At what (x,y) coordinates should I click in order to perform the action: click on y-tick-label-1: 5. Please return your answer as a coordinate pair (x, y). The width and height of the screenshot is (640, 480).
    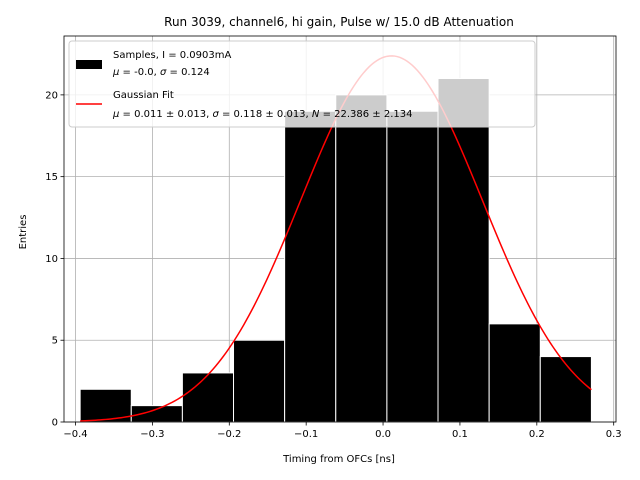
    Looking at the image, I should click on (55, 341).